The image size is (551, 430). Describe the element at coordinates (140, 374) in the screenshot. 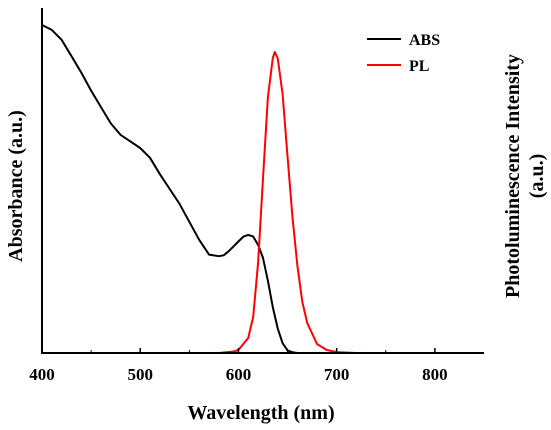

I see `x-tick-label: 500` at that location.